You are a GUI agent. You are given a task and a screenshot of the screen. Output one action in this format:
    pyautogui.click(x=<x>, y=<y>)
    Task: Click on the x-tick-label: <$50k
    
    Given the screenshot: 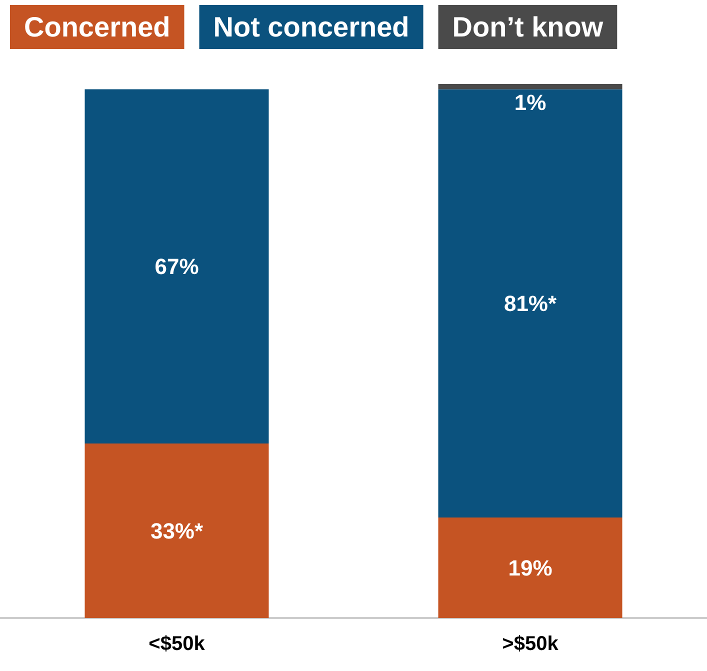 What is the action you would take?
    pyautogui.click(x=177, y=644)
    